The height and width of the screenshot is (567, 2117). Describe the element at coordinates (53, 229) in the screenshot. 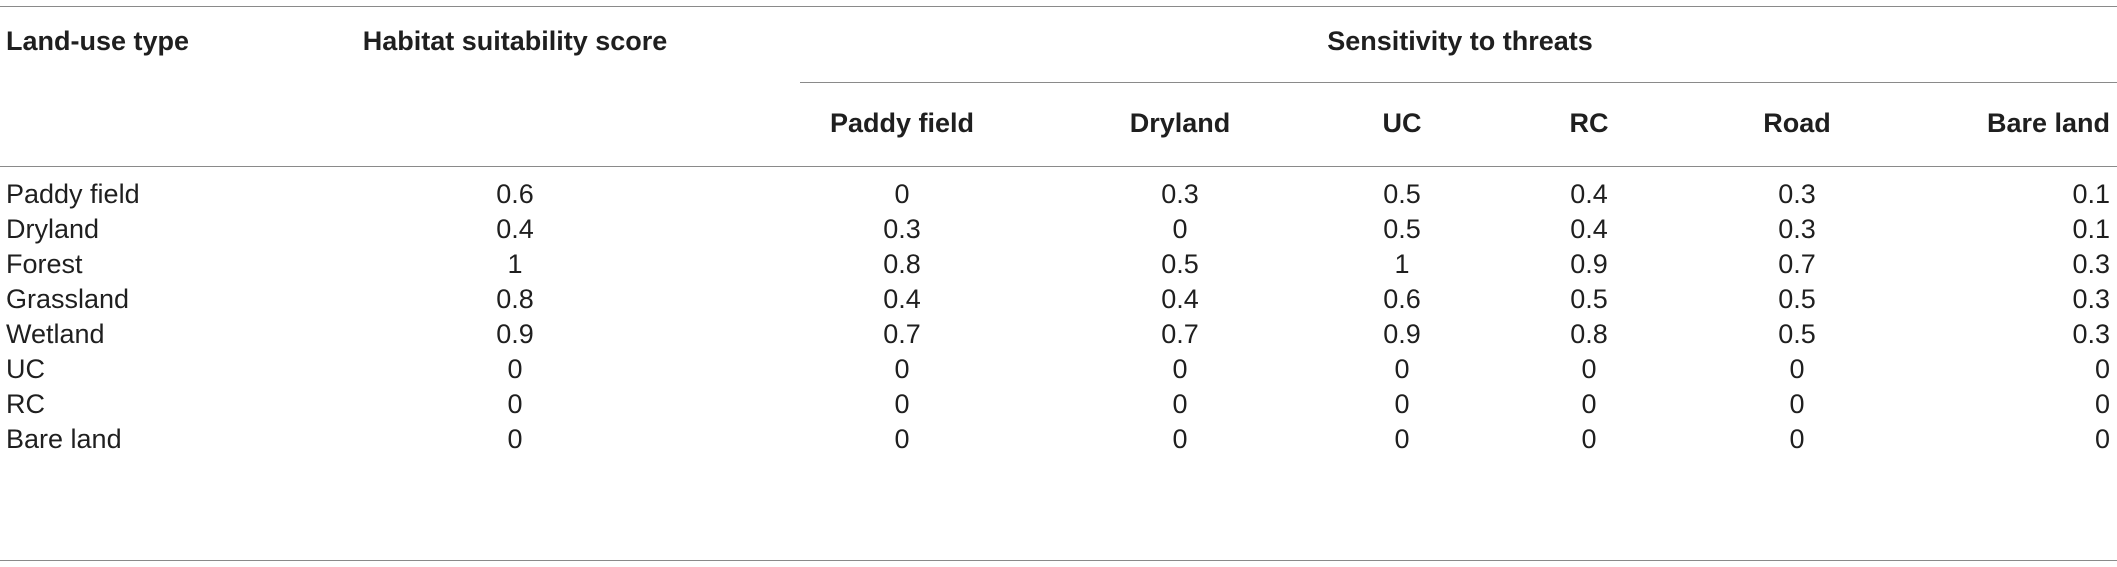

I see `row-land-use-type: Dryland` at that location.